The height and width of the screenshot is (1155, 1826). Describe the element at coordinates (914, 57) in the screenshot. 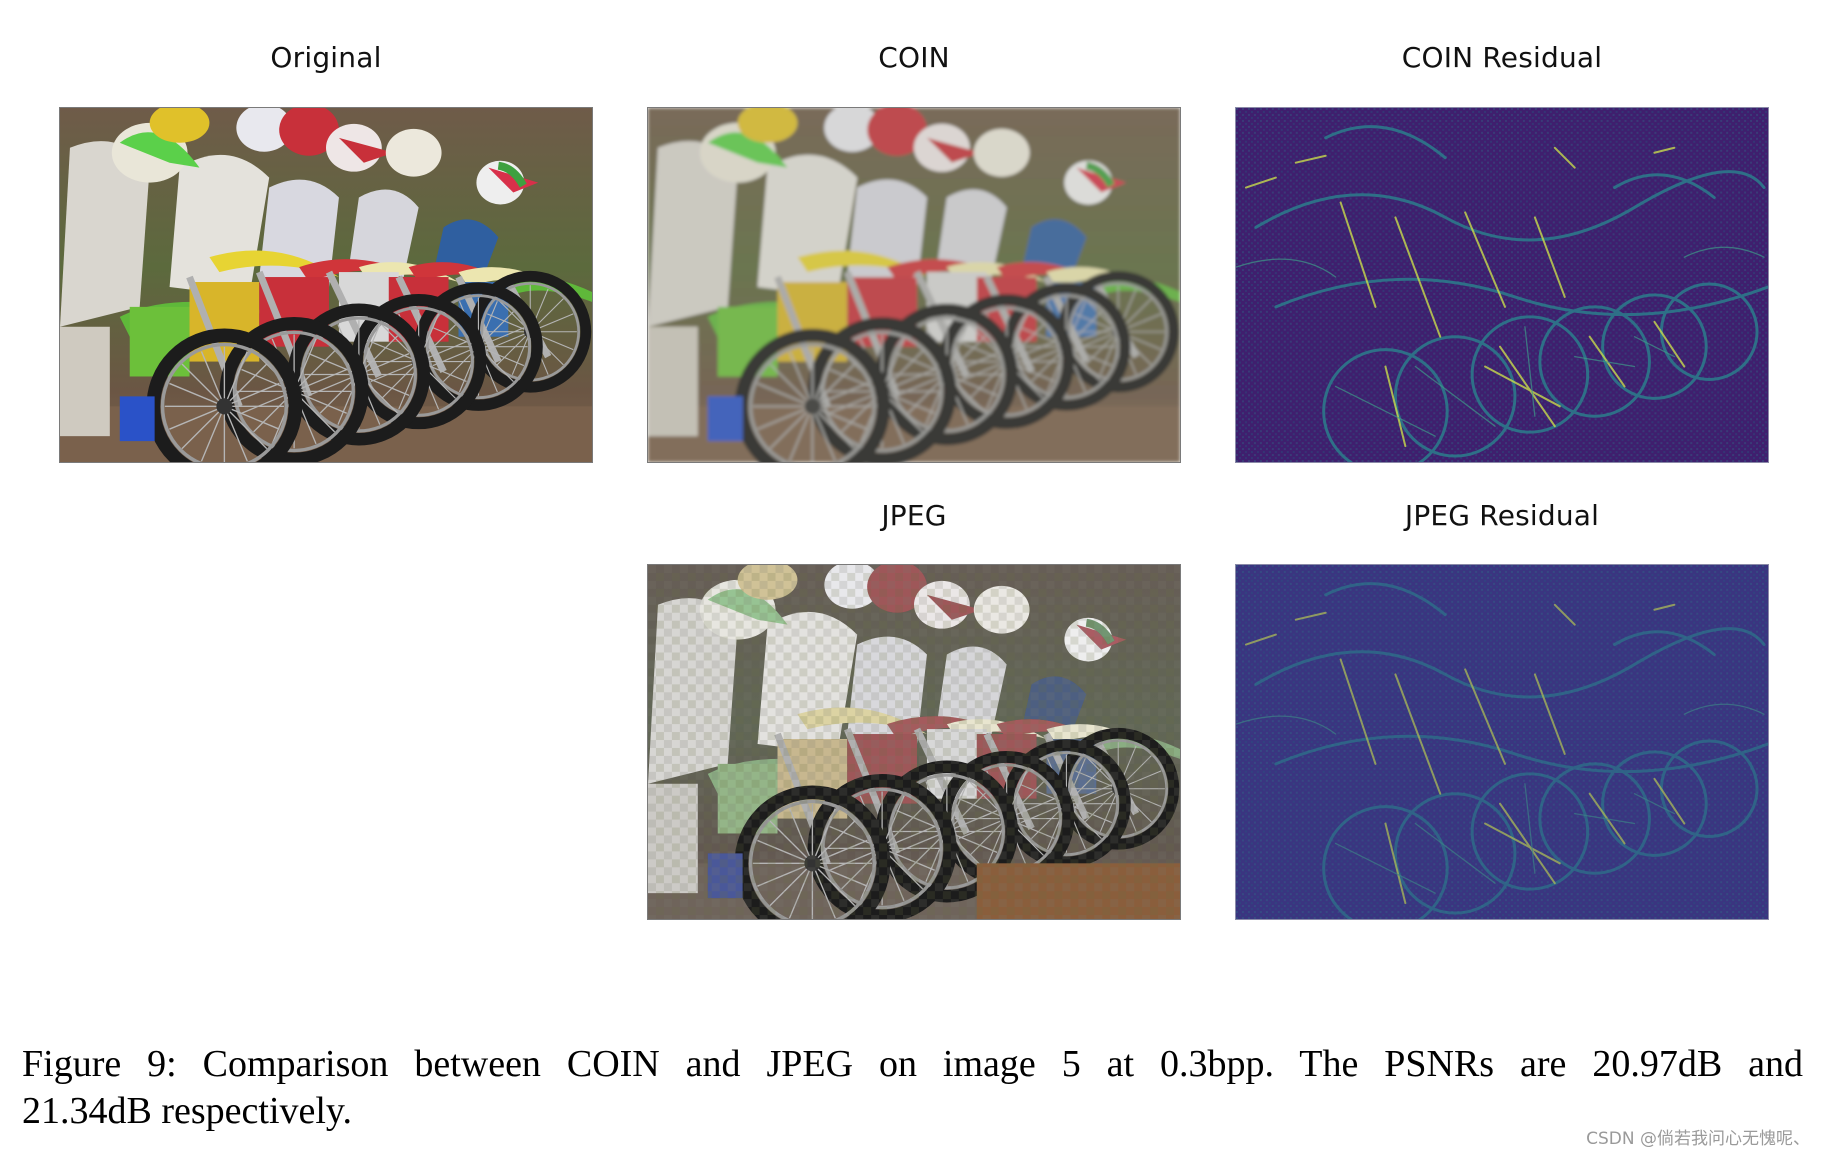

I see `panel-title-coin: COIN` at that location.